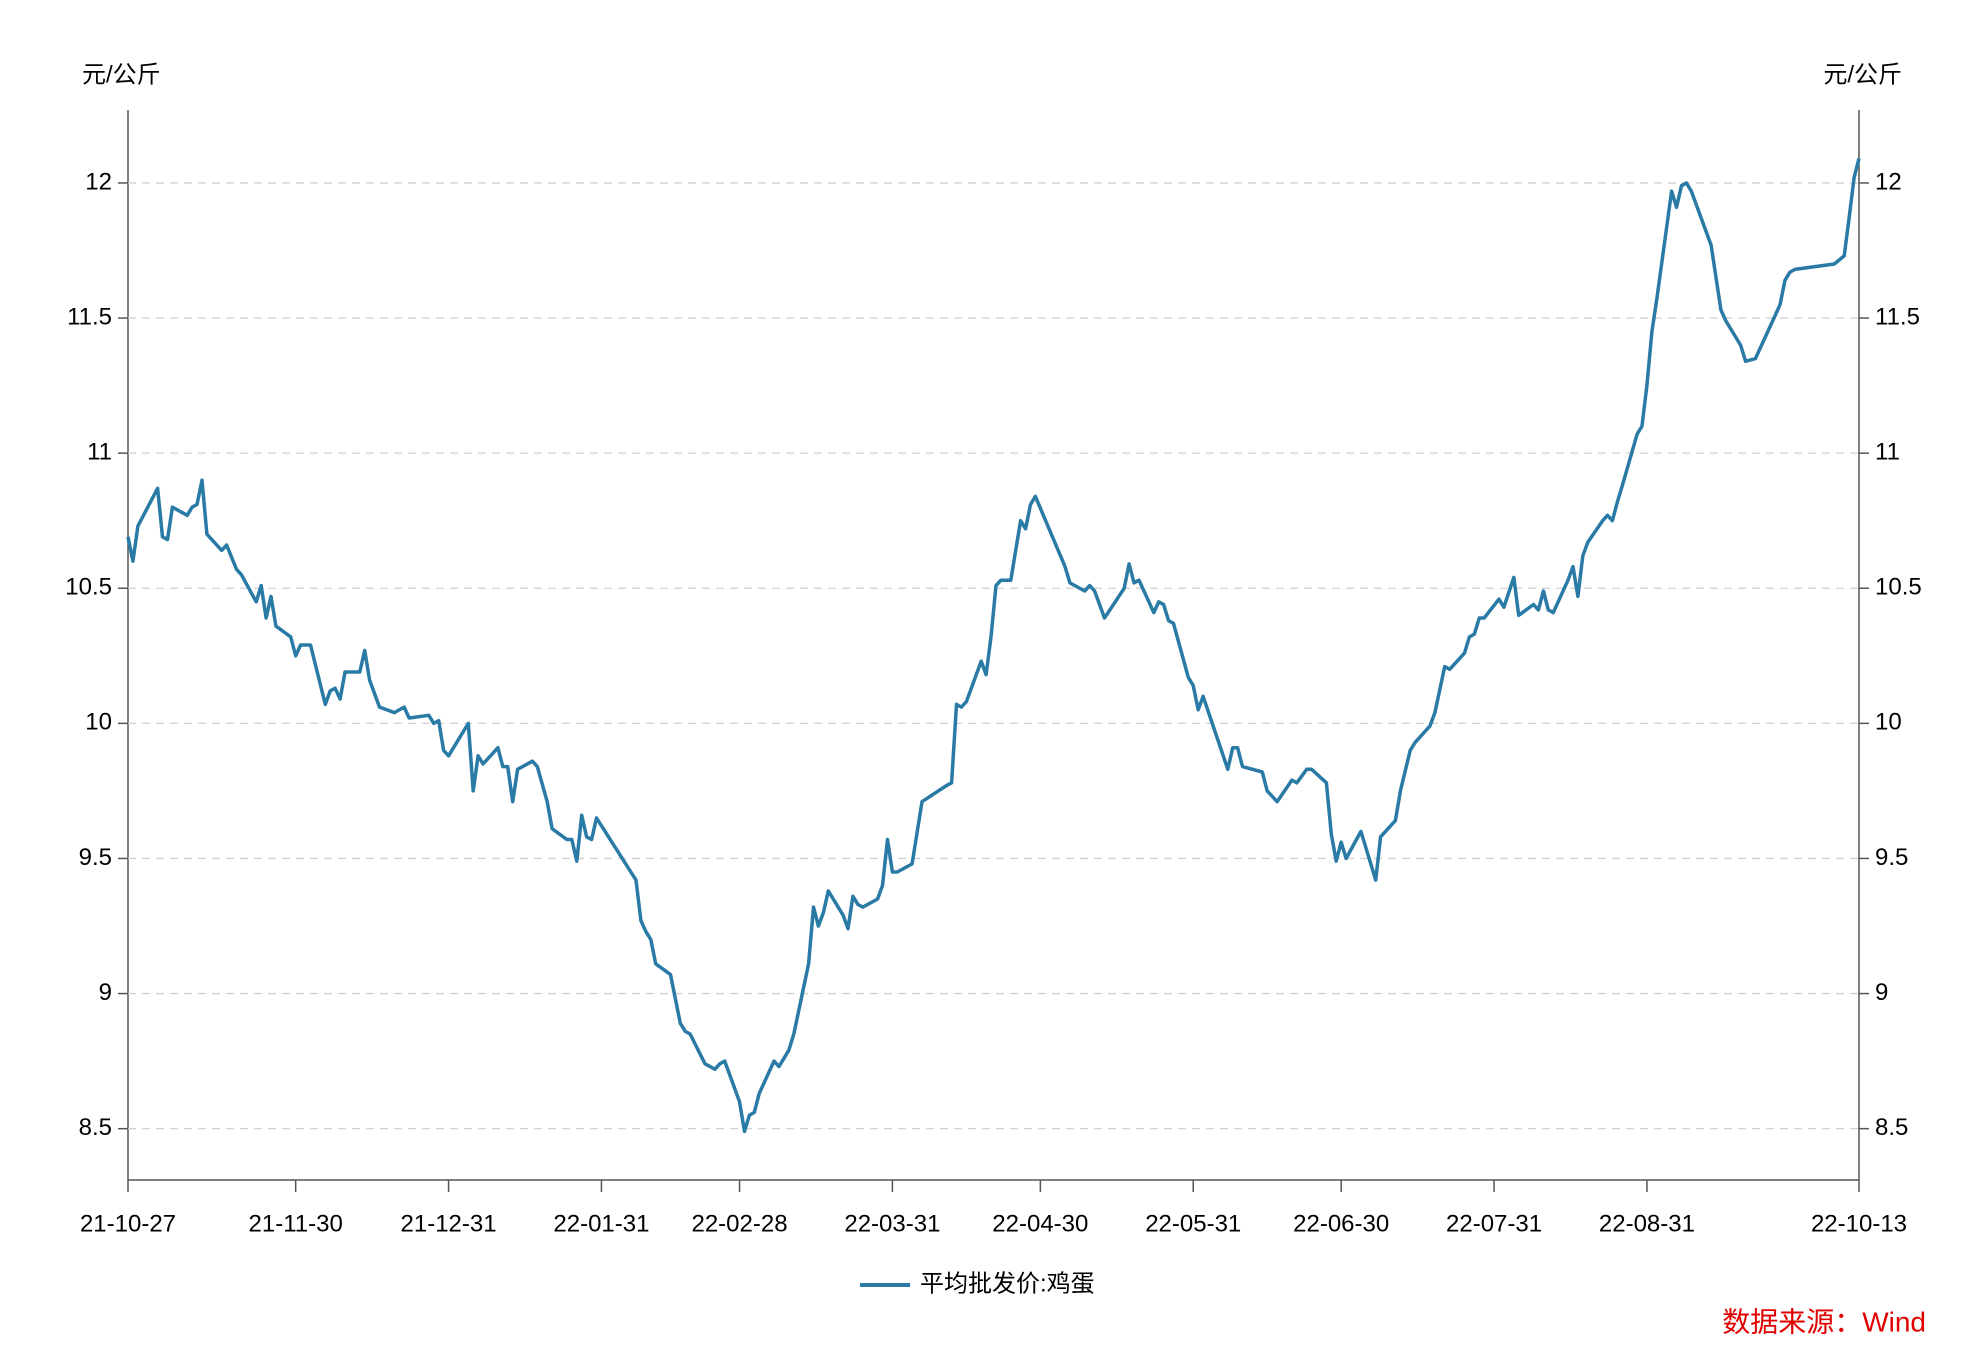 This screenshot has height=1347, width=1966. Describe the element at coordinates (601, 1223) in the screenshot. I see `x-tick-label: 22-01-31` at that location.